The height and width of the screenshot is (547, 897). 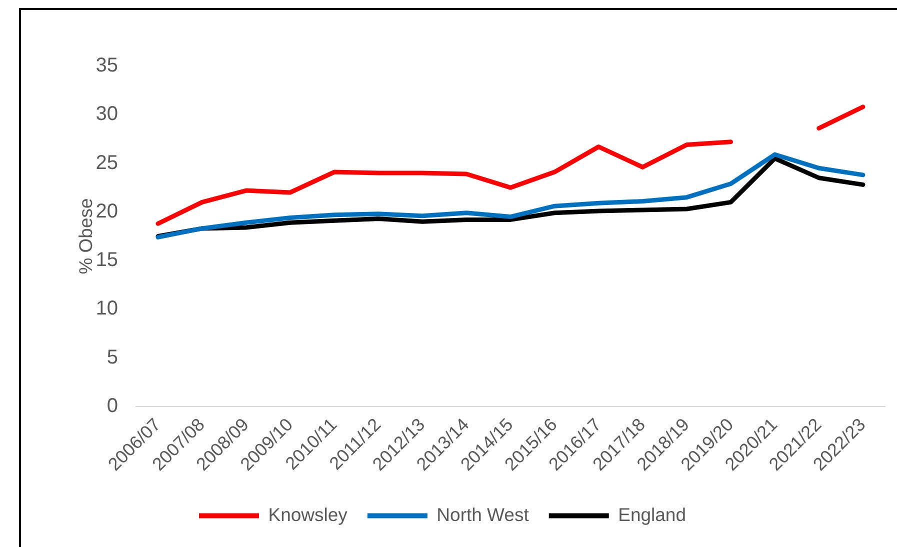 I want to click on legend-label: Knowsley, so click(x=308, y=514).